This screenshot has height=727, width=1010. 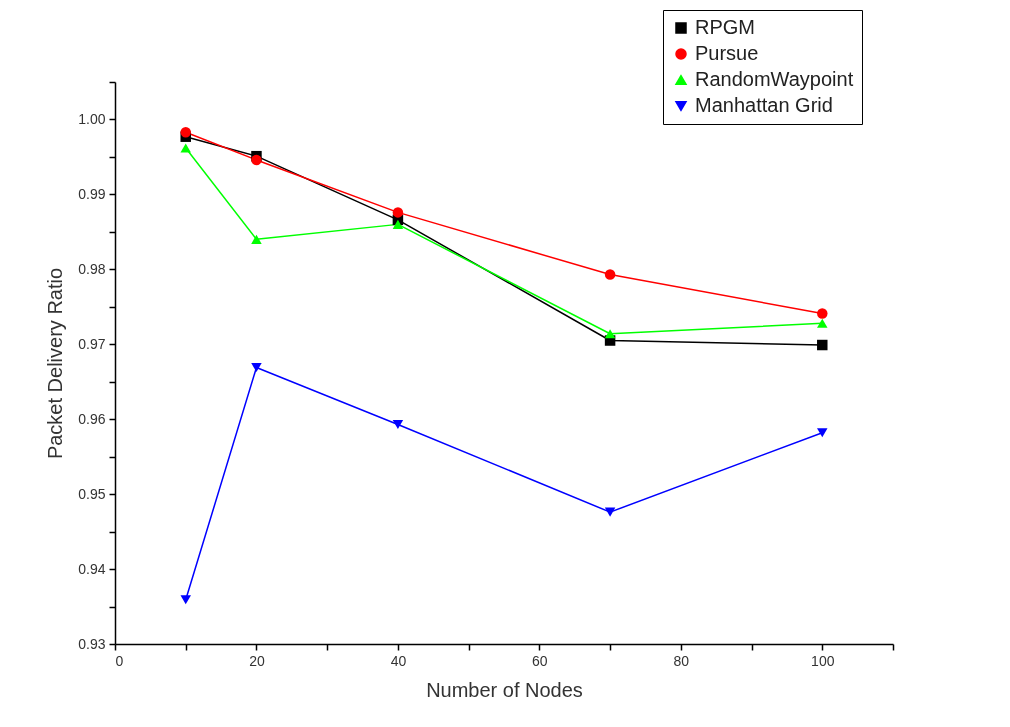 What do you see at coordinates (725, 27) in the screenshot?
I see `legend-label: RPGM` at bounding box center [725, 27].